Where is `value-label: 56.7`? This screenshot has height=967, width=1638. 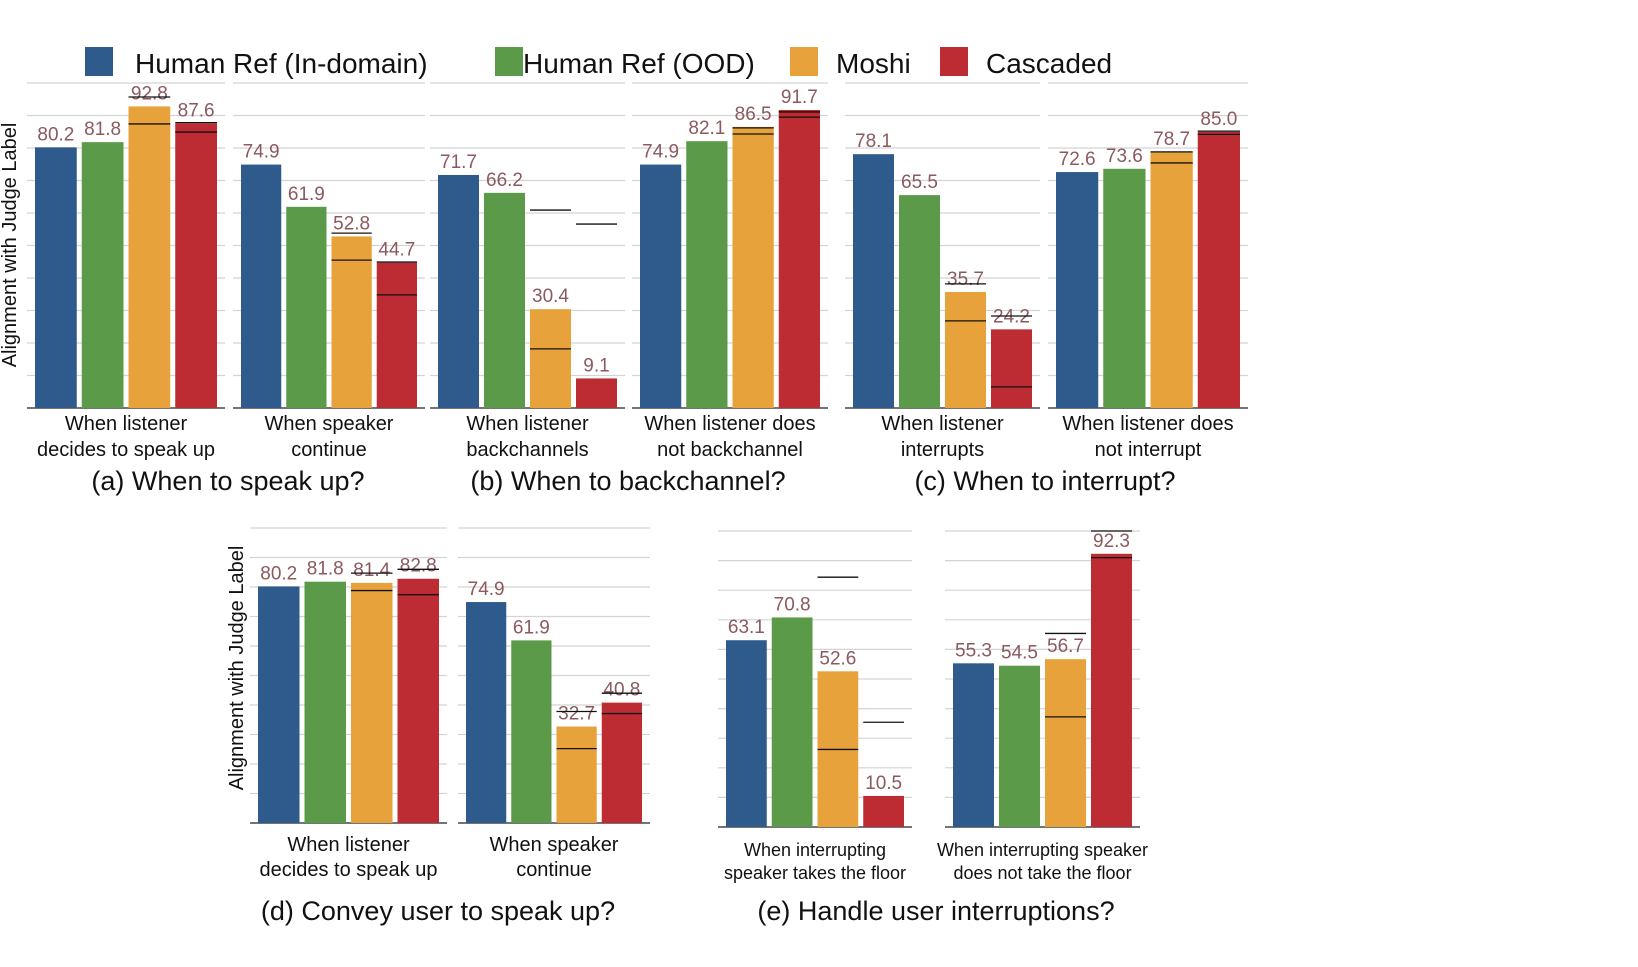 value-label: 56.7 is located at coordinates (1065, 646).